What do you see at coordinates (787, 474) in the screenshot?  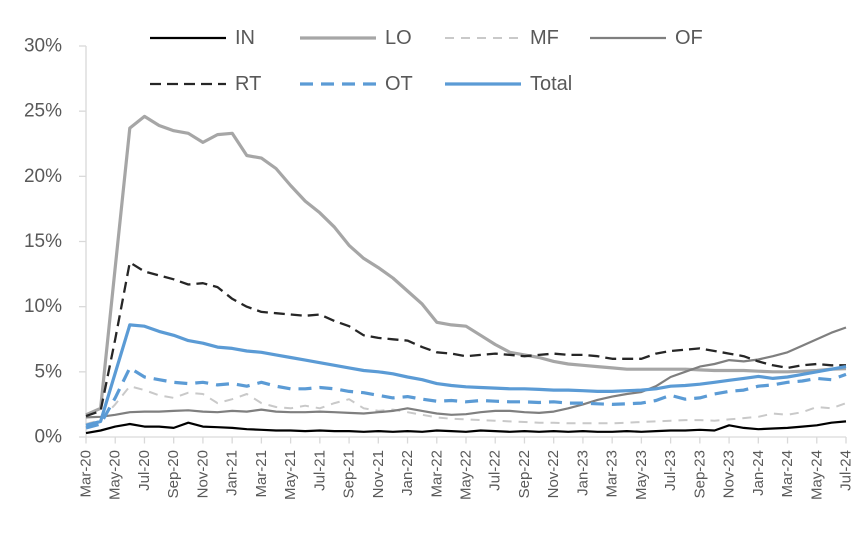 I see `x-tick-label: Mar-24` at bounding box center [787, 474].